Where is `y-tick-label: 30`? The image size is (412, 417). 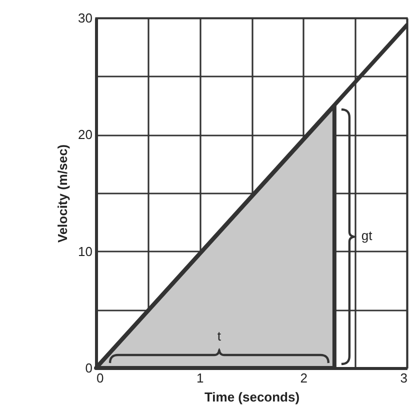 y-tick-label: 30 is located at coordinates (85, 18).